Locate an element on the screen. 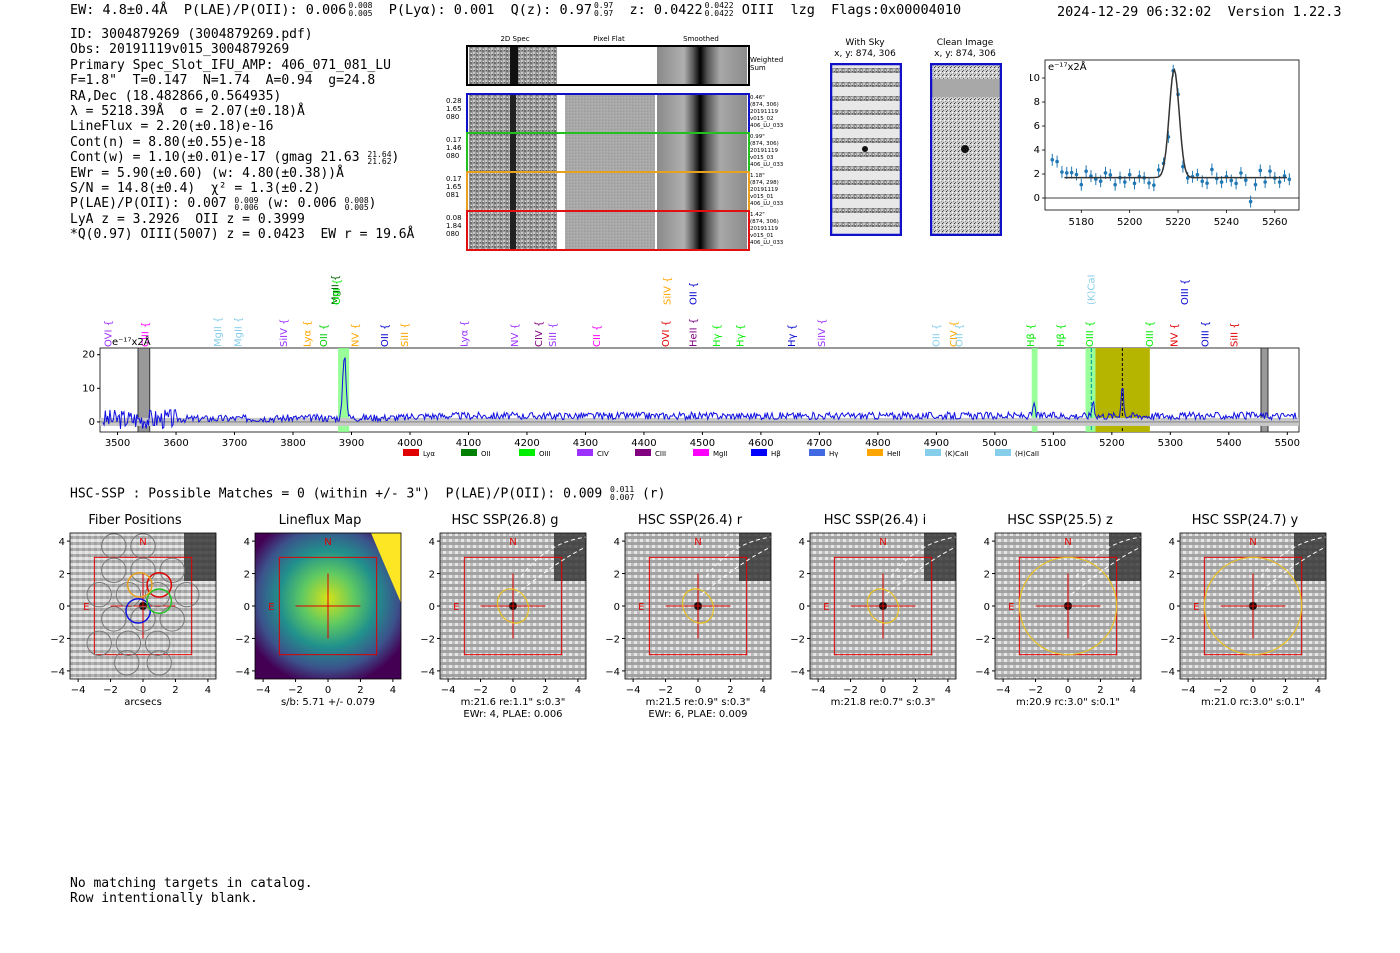 This screenshot has width=1400, height=953. spec2d-left-label: 080 is located at coordinates (452, 234).